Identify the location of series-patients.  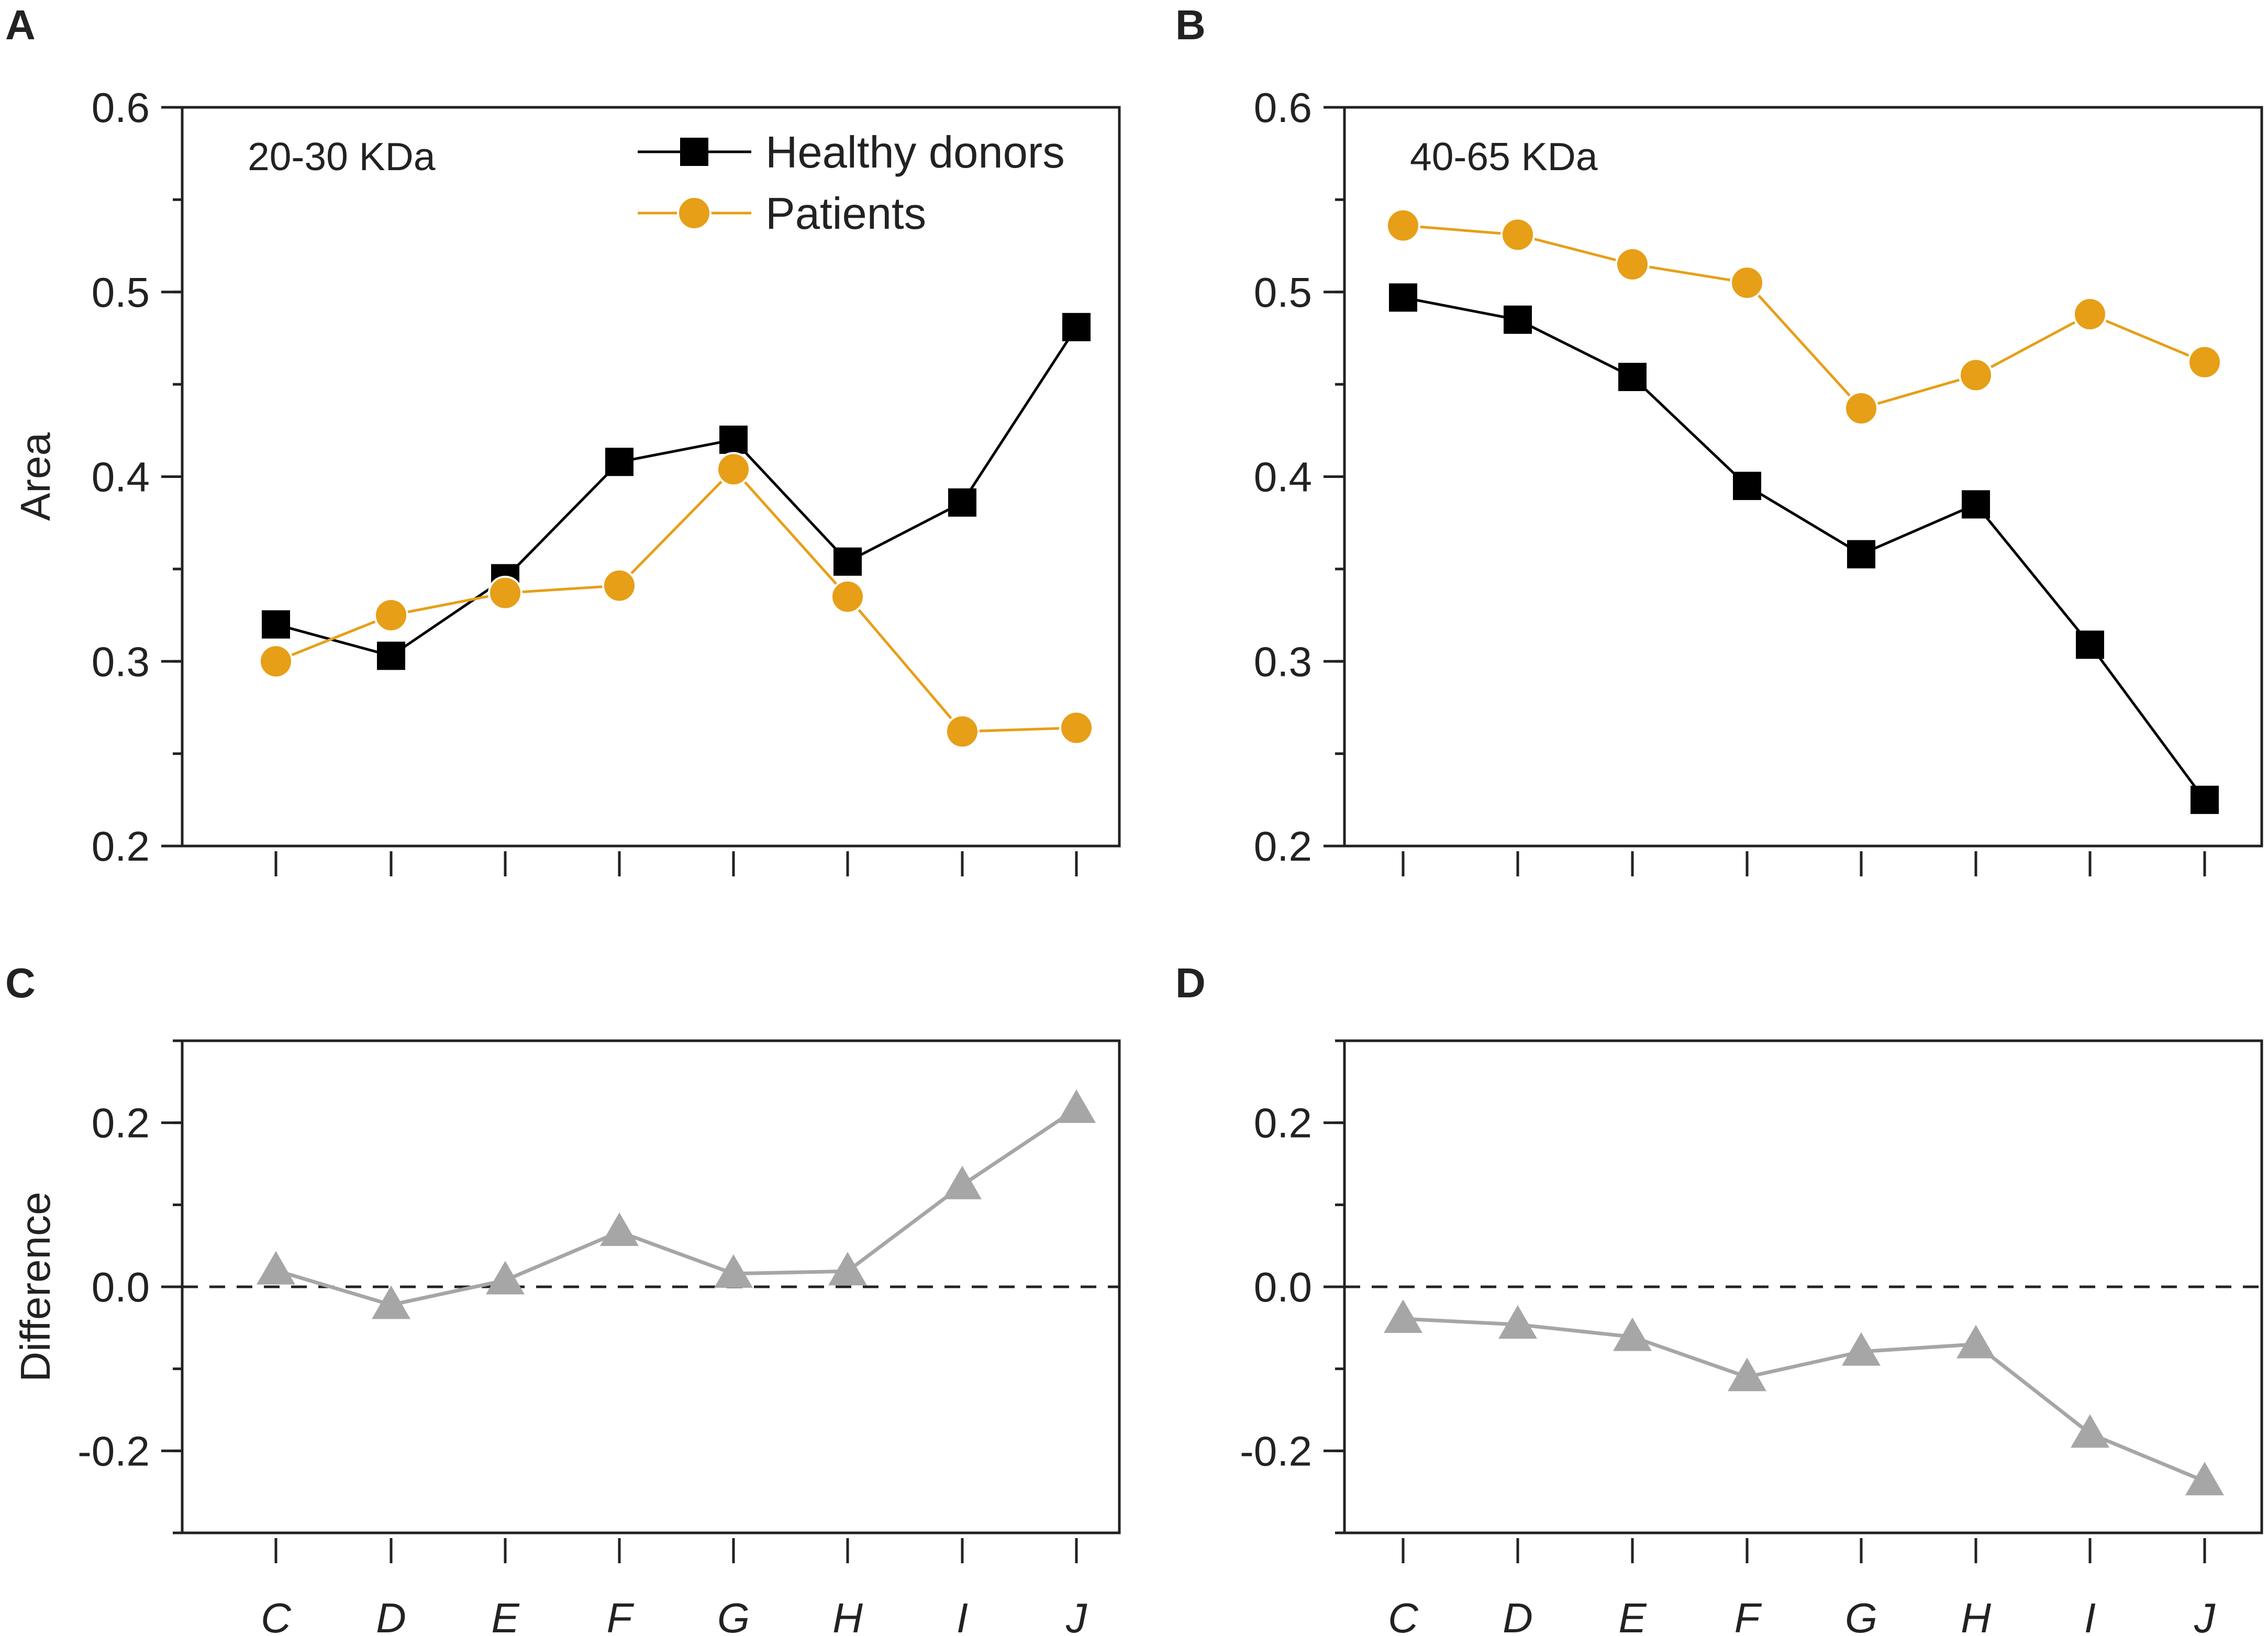
(676, 600).